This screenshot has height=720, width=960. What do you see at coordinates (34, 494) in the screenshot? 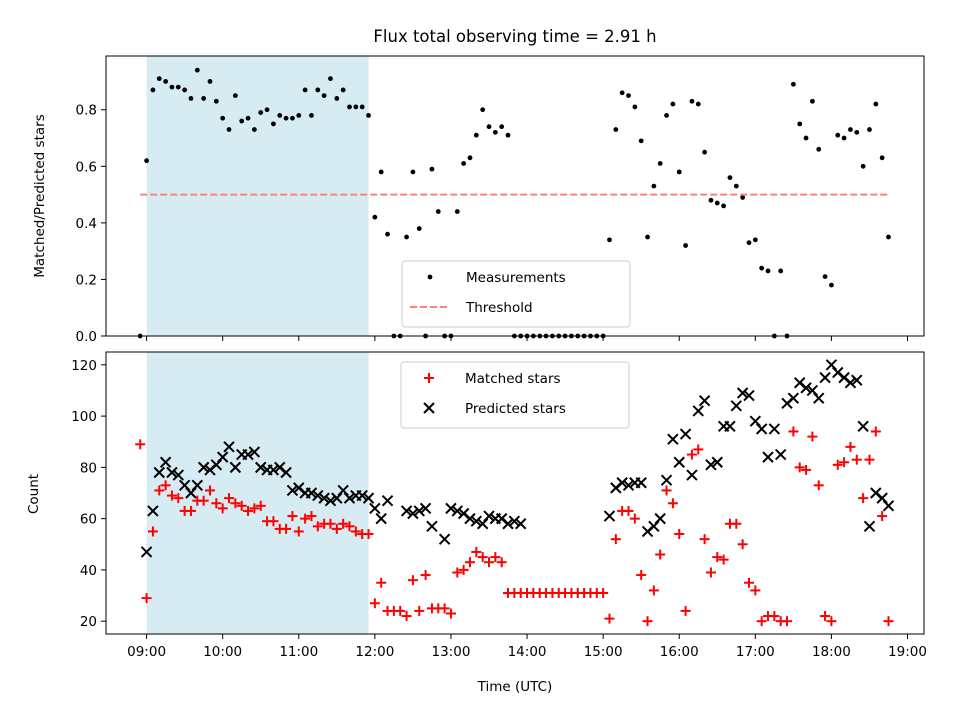
I see `bottom-y-axis-label: Count` at bounding box center [34, 494].